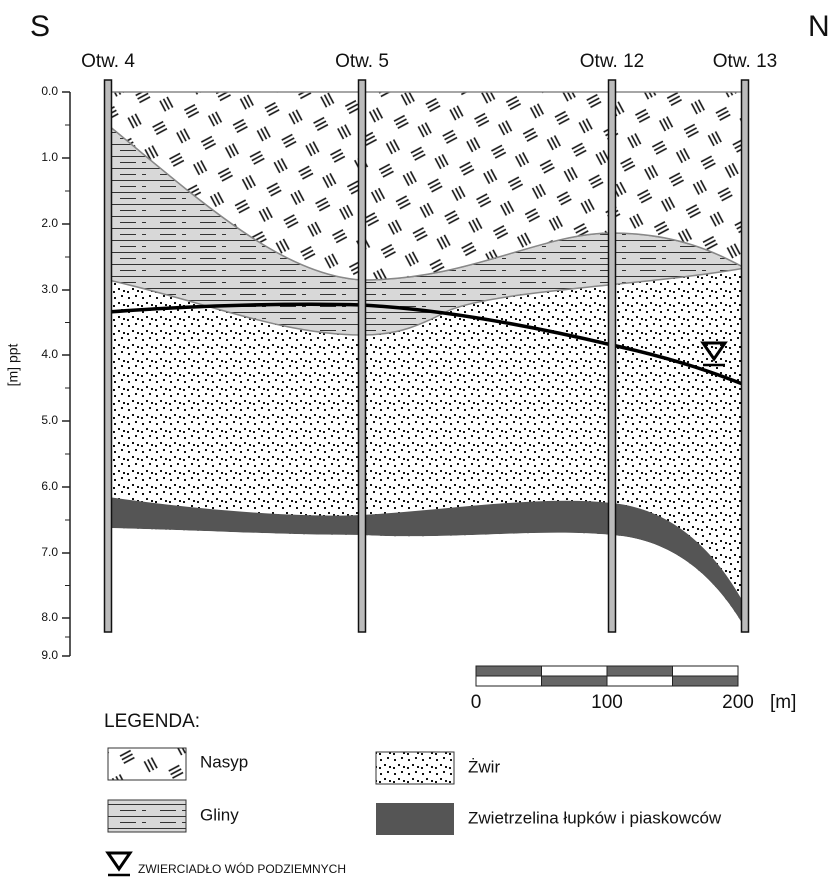  I want to click on weathered-layer, so click(426, 562).